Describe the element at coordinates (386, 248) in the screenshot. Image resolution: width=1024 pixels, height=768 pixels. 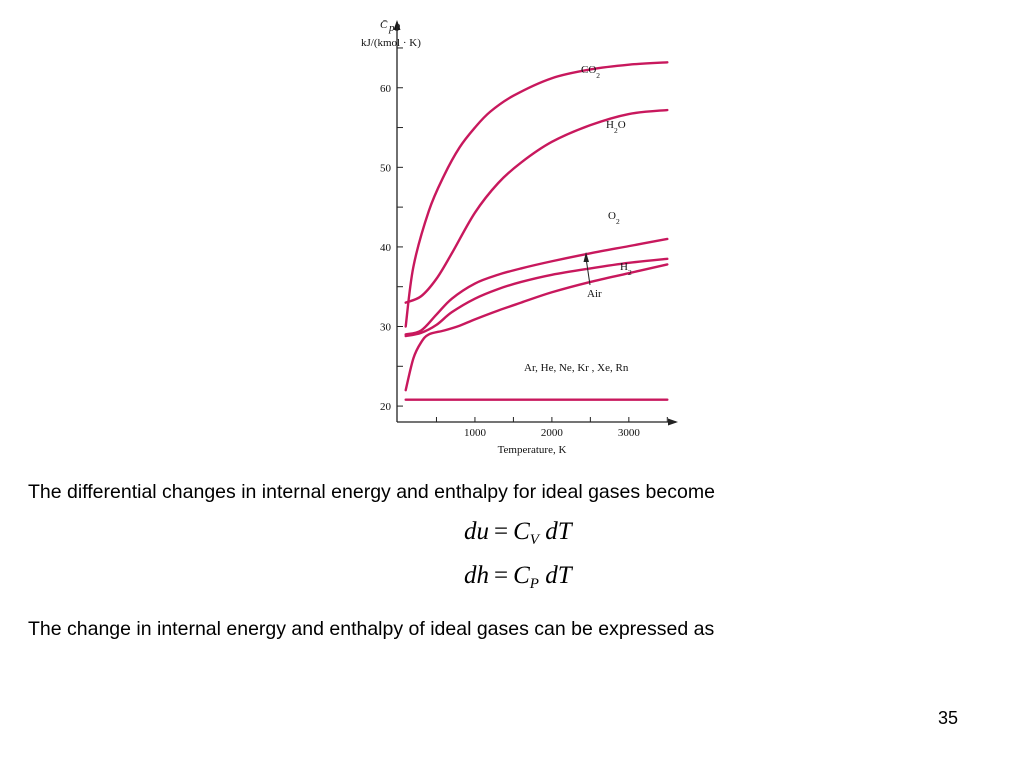
I see `y-tick-label-40: 40` at that location.